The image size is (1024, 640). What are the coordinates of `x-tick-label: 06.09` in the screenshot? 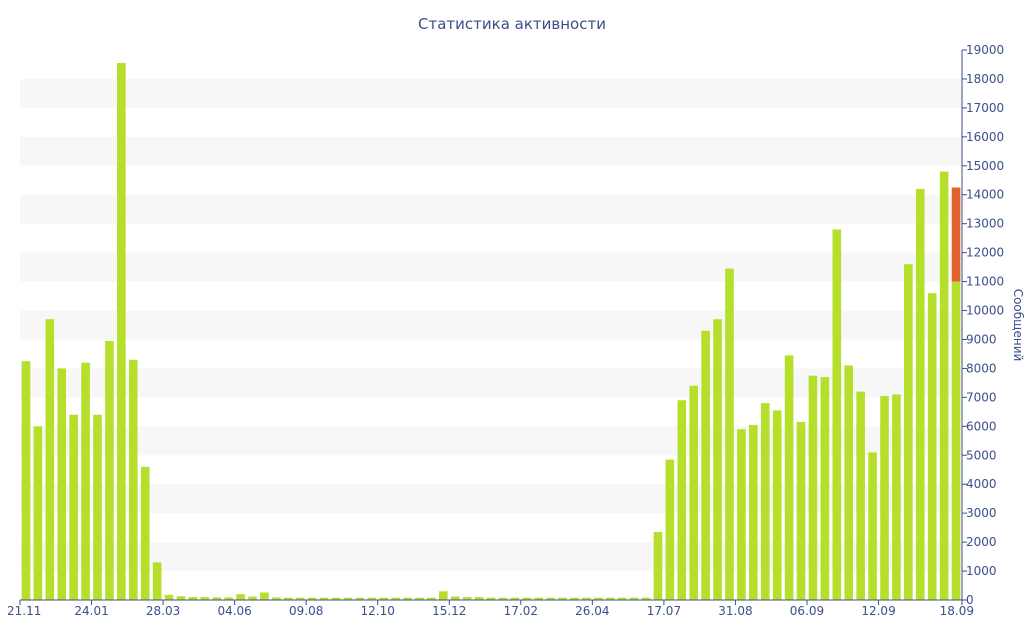 It's located at (807, 611).